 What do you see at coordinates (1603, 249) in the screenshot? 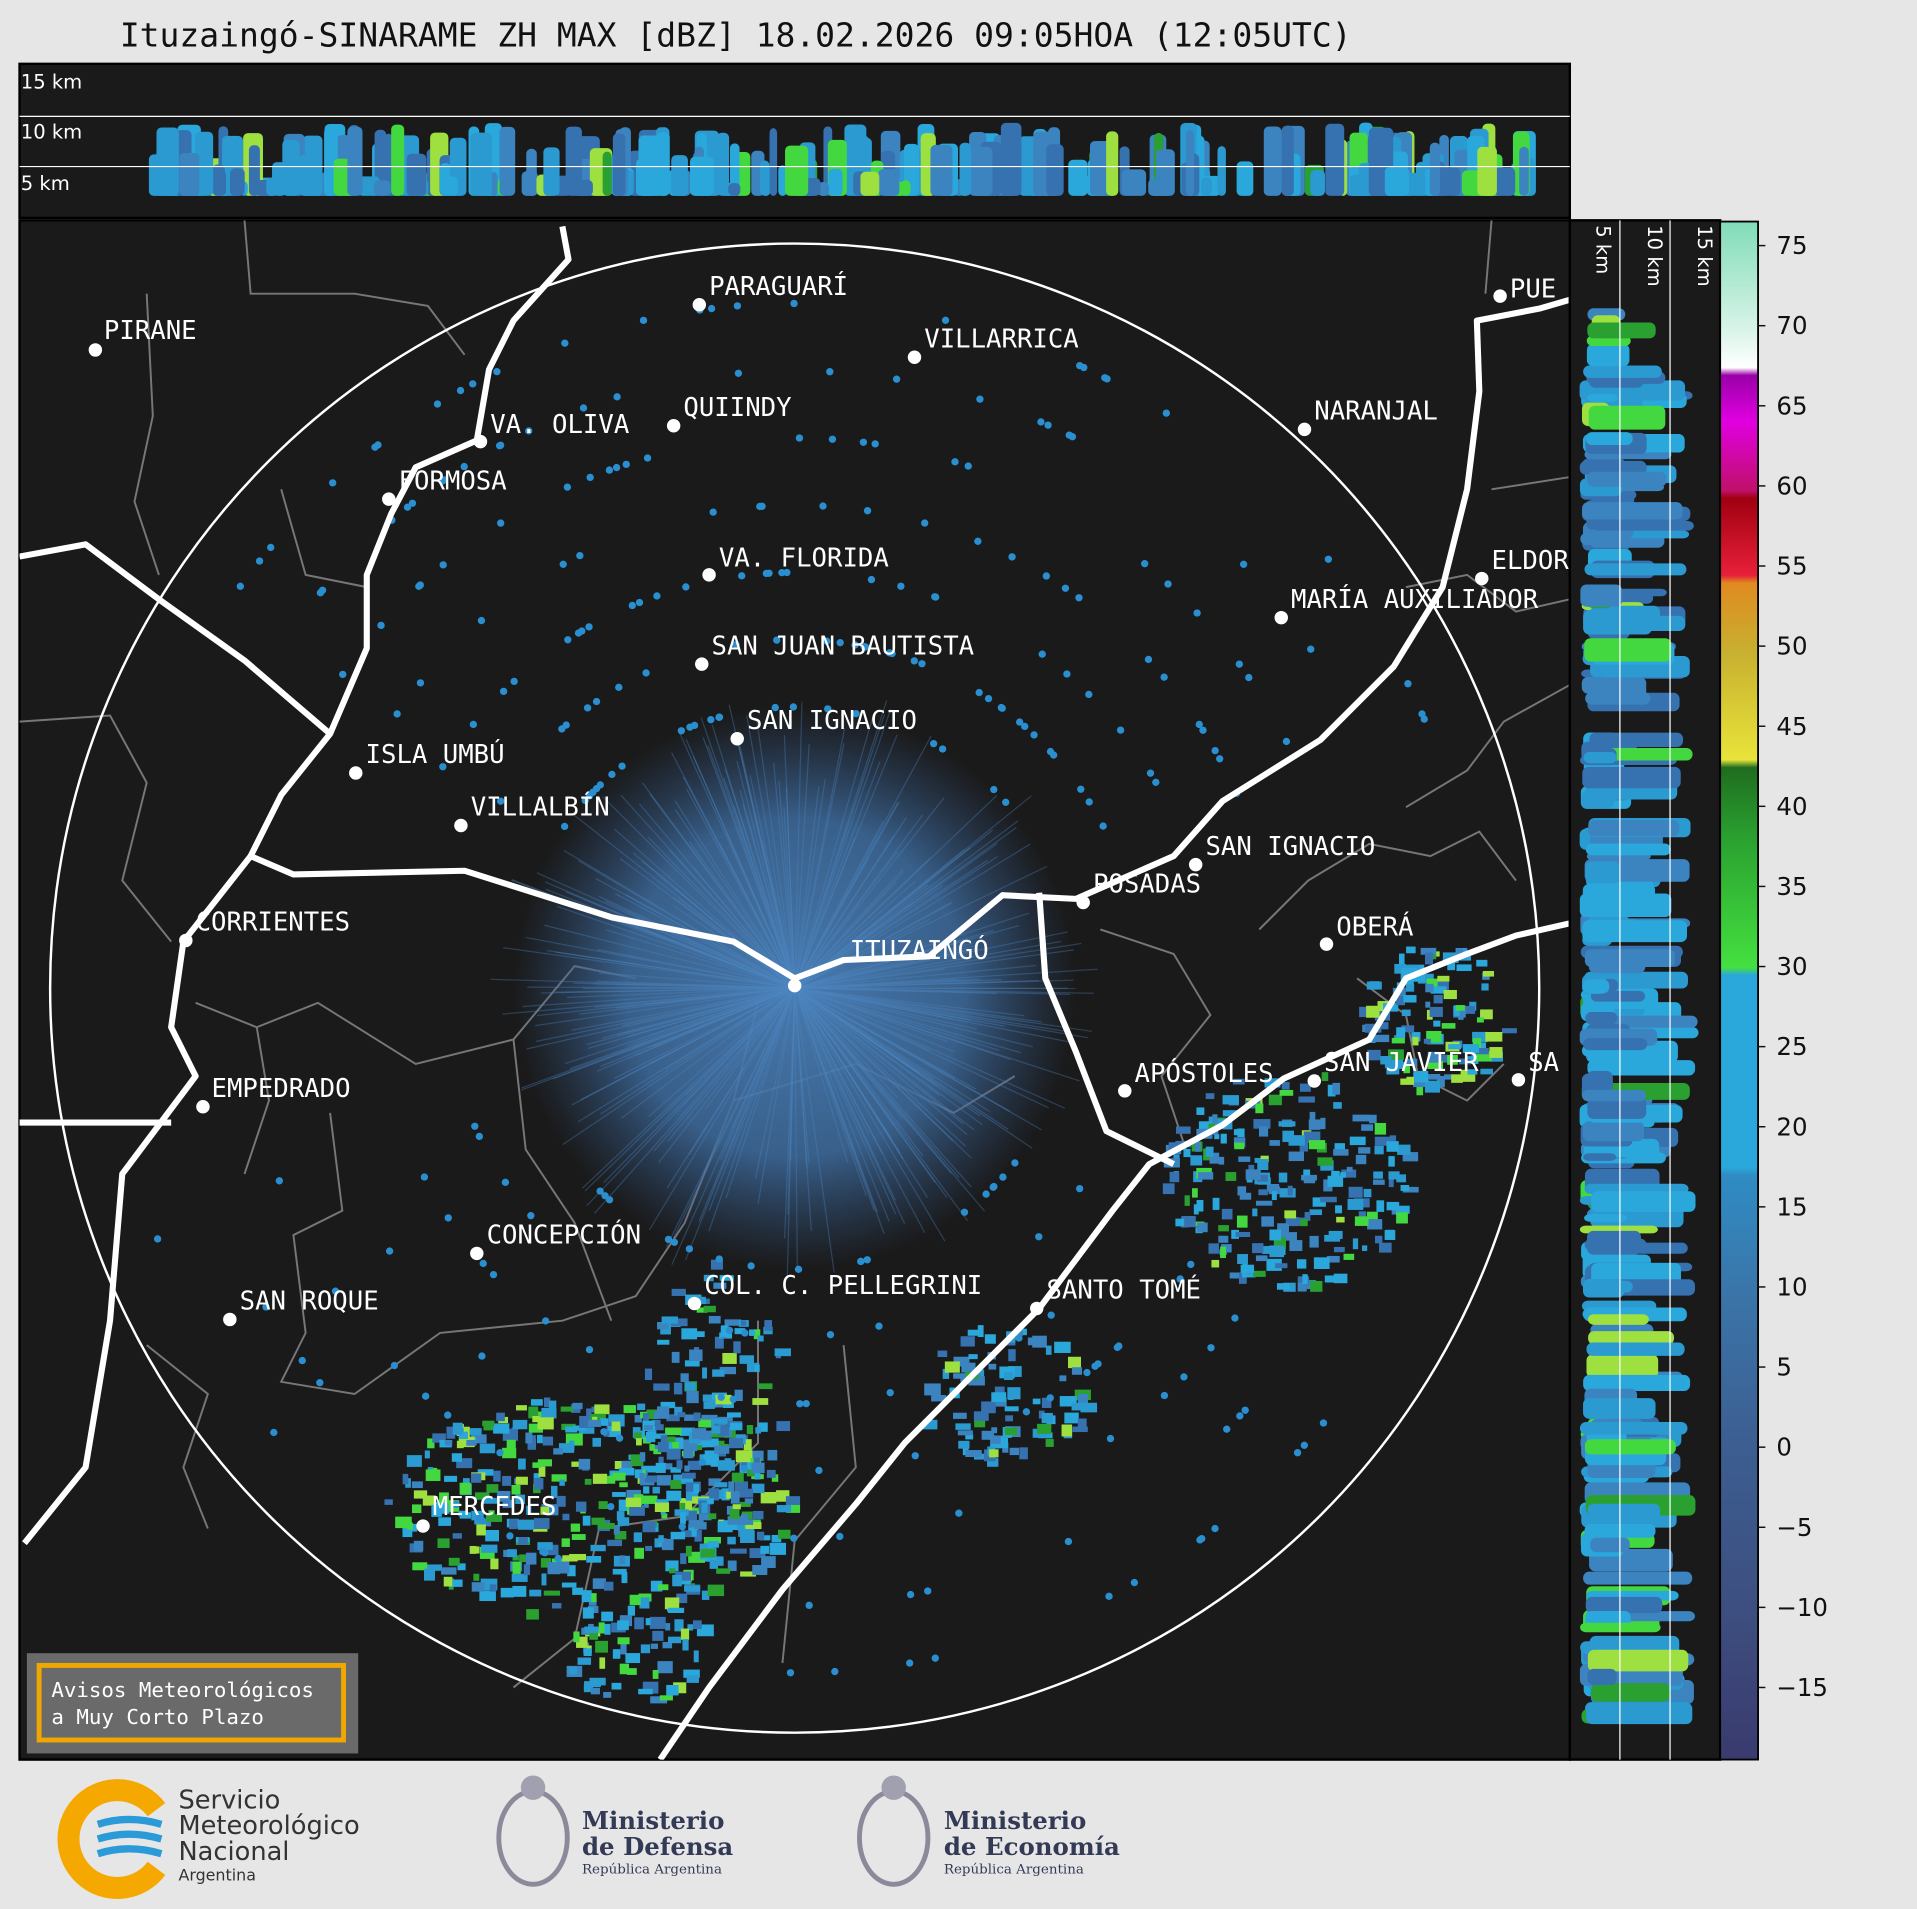
I see `height-label: 5 km` at bounding box center [1603, 249].